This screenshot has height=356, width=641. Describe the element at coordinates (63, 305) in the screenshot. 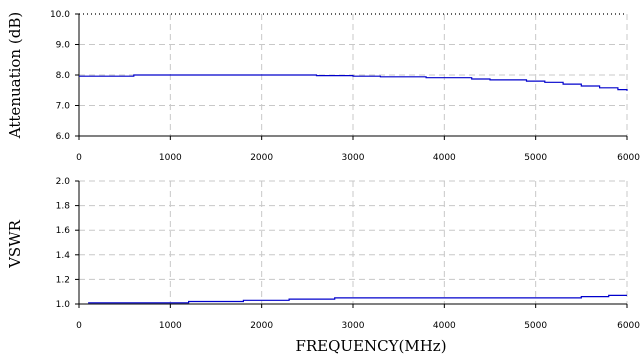

I see `y-tick-label: 1.0` at that location.